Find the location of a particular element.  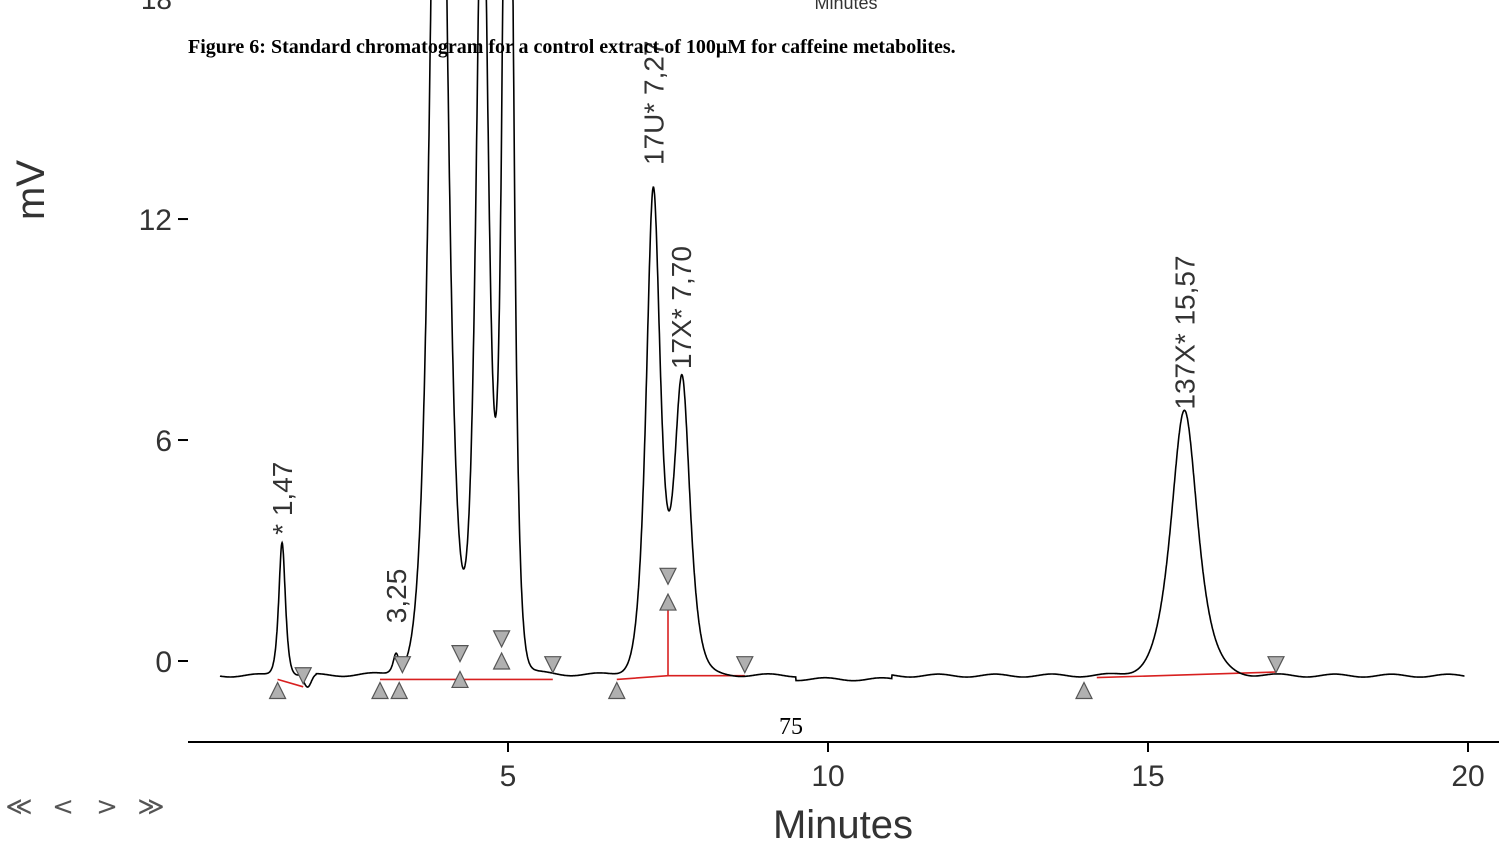

next-page-button: > is located at coordinates (107, 807).